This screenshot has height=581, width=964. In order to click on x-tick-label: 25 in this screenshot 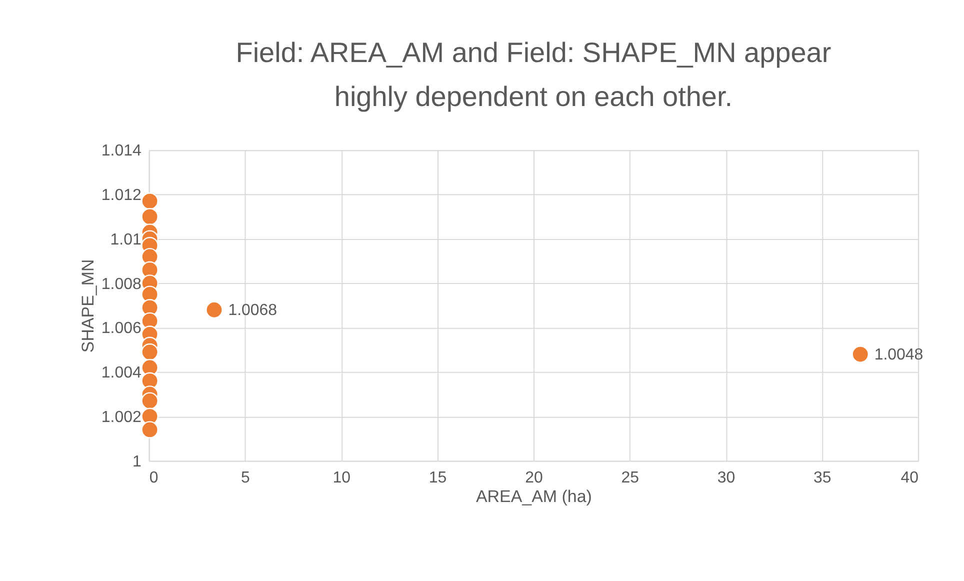, I will do `click(630, 477)`.